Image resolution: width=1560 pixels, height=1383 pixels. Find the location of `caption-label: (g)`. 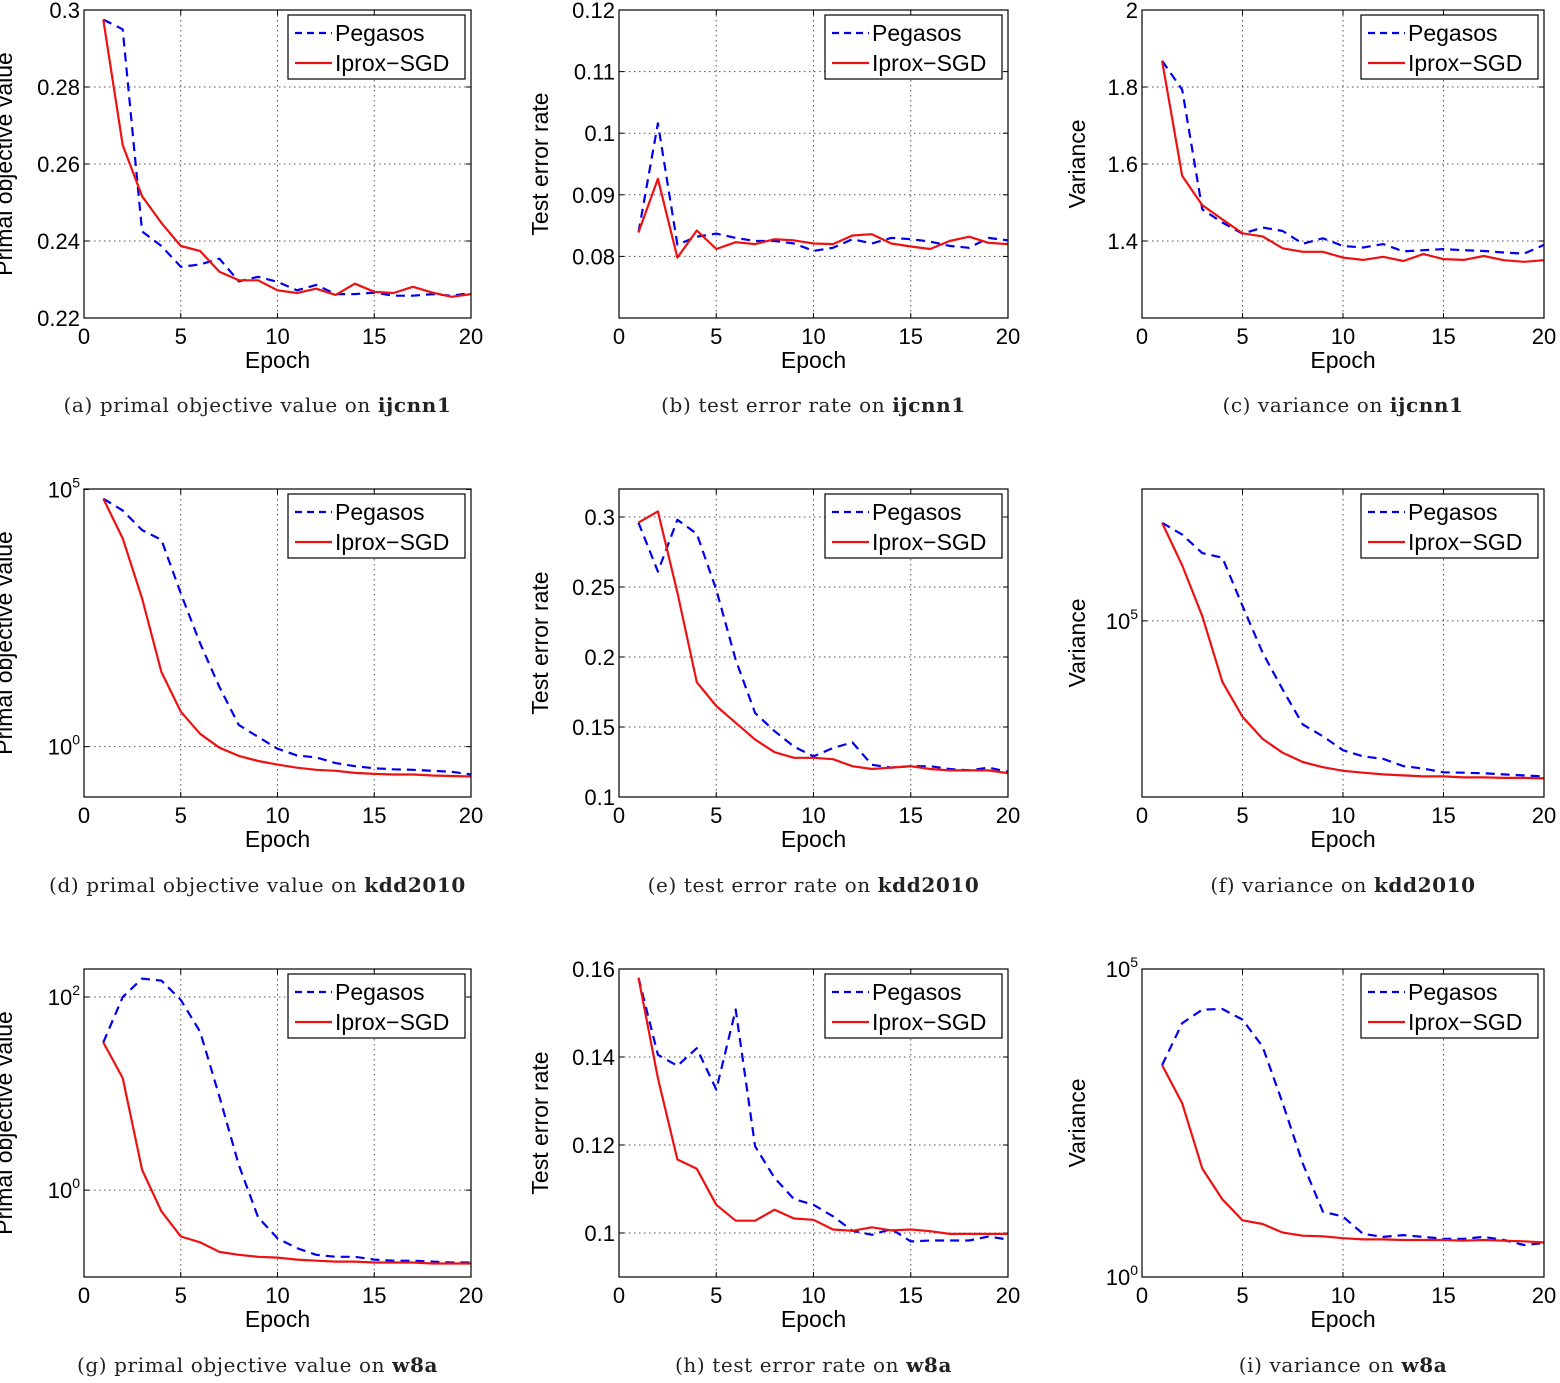

caption-label: (g) is located at coordinates (92, 1365).